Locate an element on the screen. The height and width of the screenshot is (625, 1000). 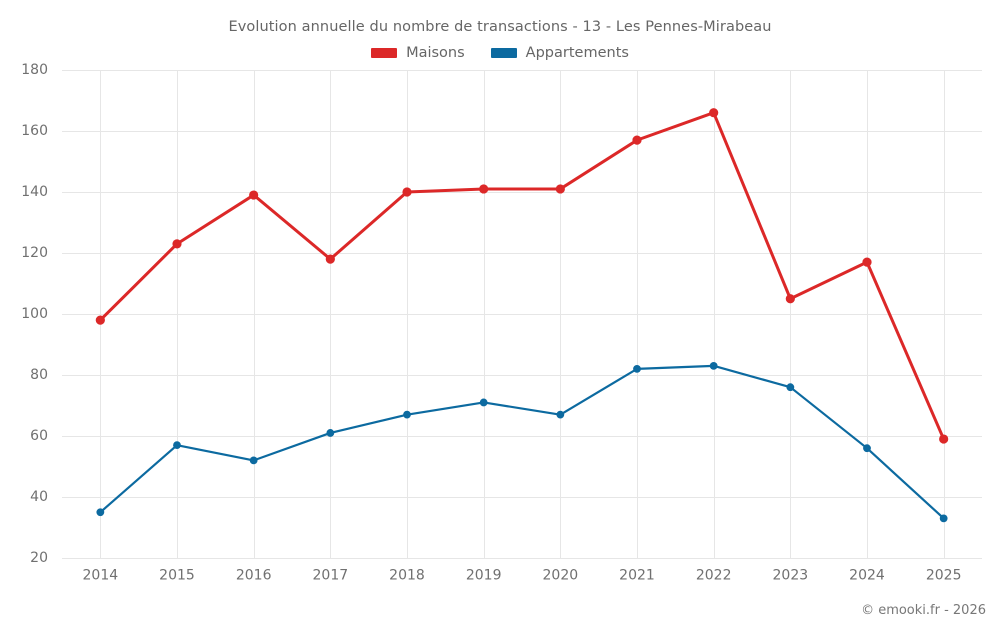
chart-legend: Maisons Appartements is located at coordinates (500, 53).